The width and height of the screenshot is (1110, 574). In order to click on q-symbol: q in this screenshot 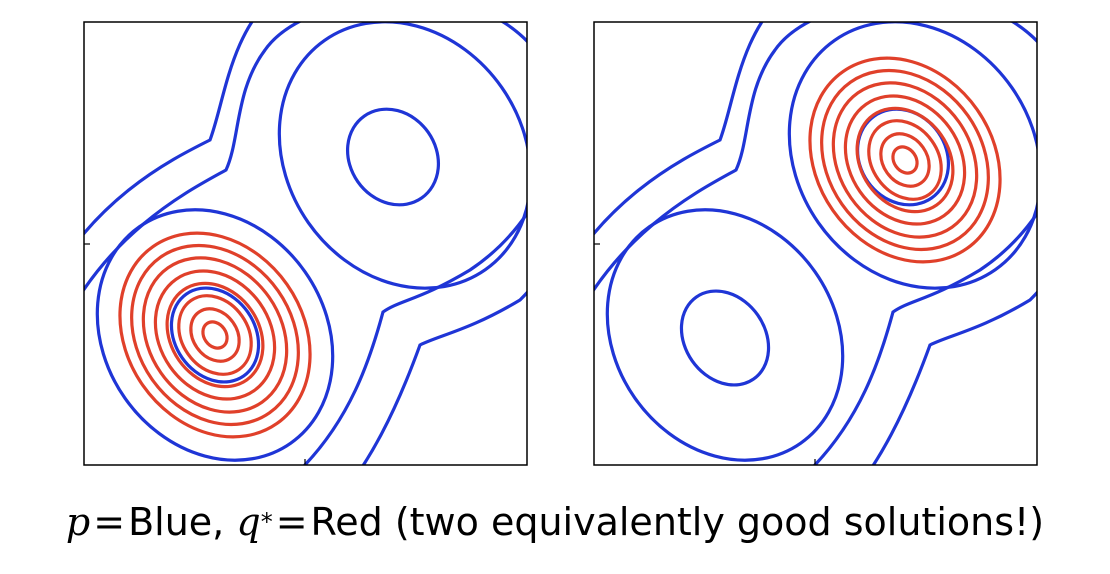, I will do `click(248, 522)`.